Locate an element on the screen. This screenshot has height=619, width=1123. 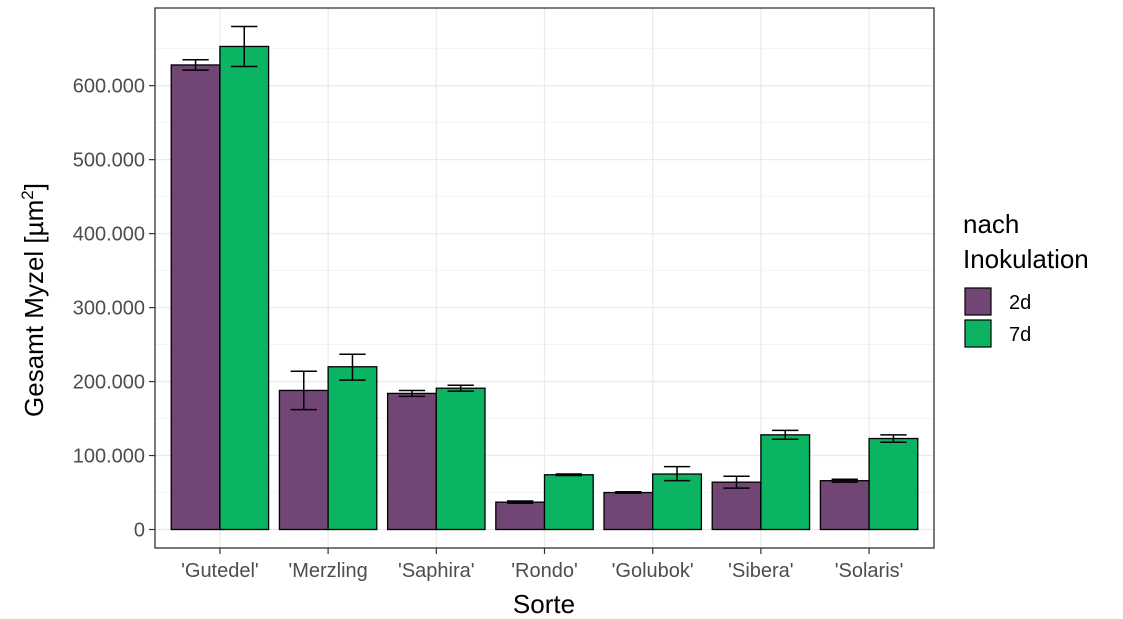
x-tick-label: 'Golubok' is located at coordinates (653, 571).